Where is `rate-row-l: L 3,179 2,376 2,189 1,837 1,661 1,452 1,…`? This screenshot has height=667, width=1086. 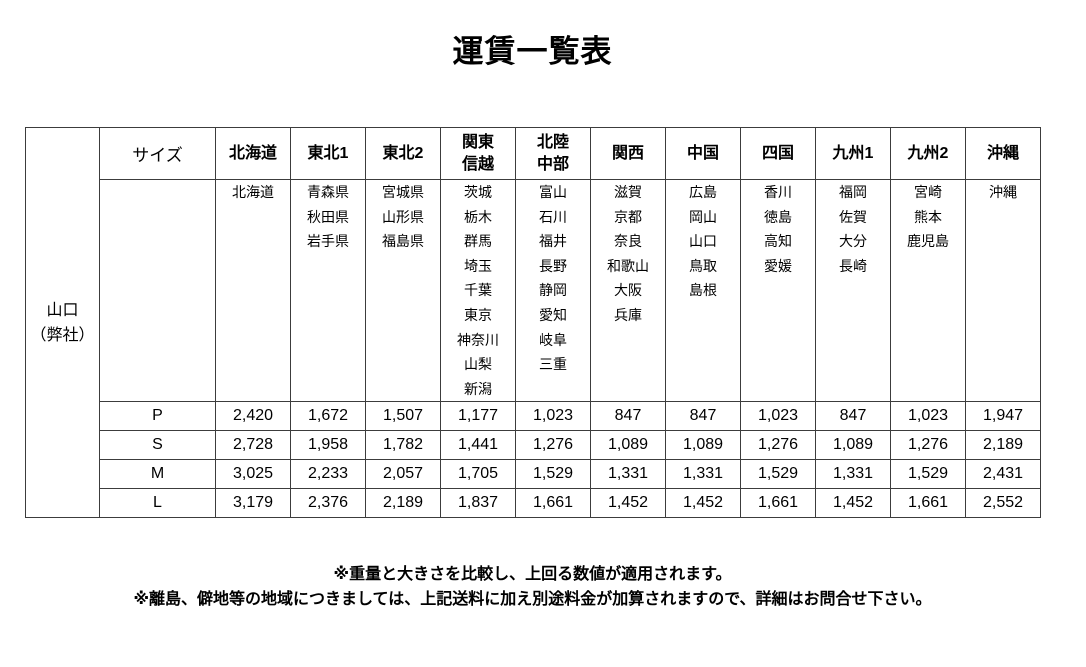
rate-row-l: L 3,179 2,376 2,189 1,837 1,661 1,452 1,… is located at coordinates (533, 503).